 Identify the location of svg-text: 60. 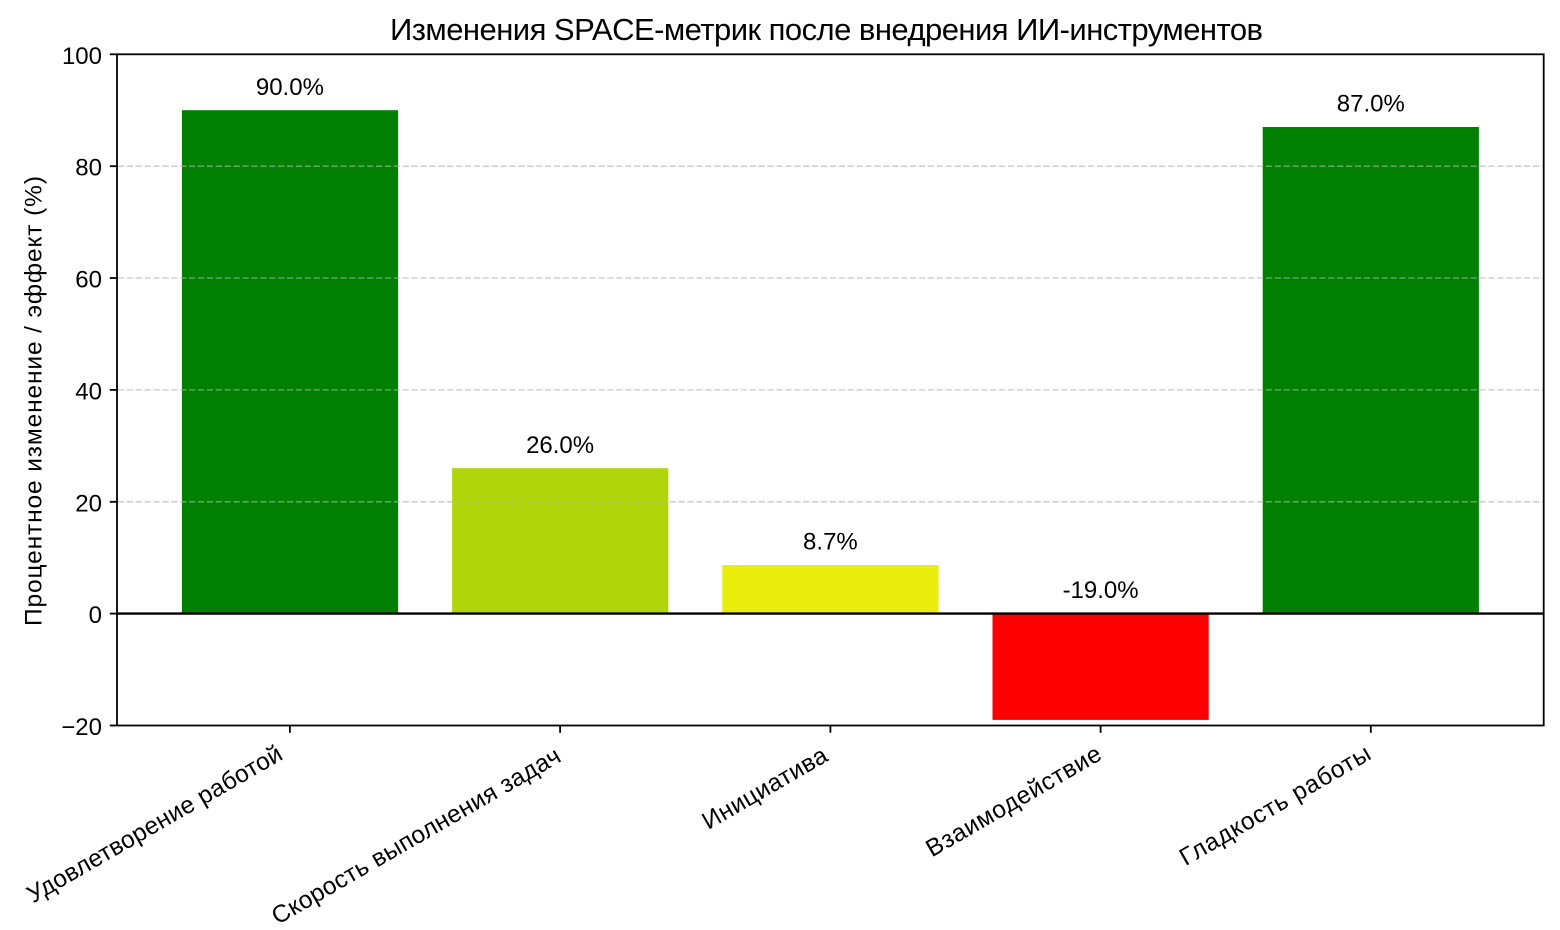
(88, 280).